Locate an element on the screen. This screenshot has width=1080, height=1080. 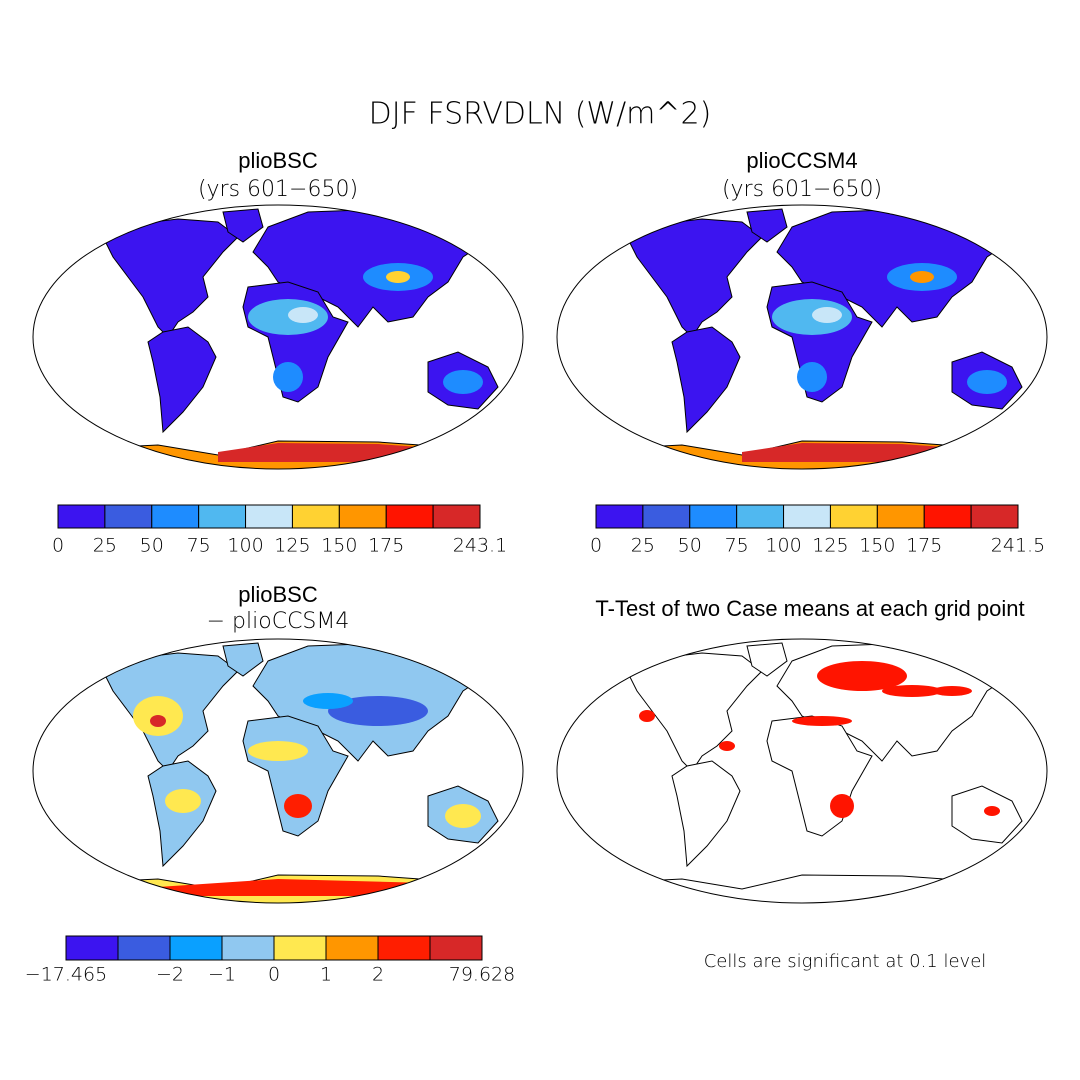
colorbar-label: 79.628 is located at coordinates (482, 975).